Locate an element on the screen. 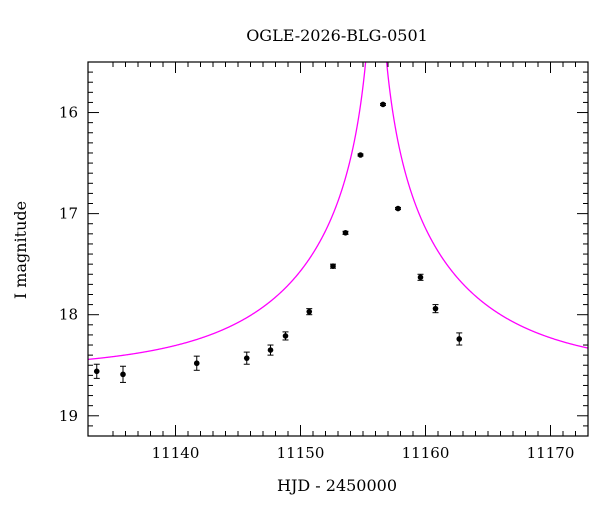 Image resolution: width=600 pixels, height=512 pixels. y-tick-label: 16 is located at coordinates (68, 113).